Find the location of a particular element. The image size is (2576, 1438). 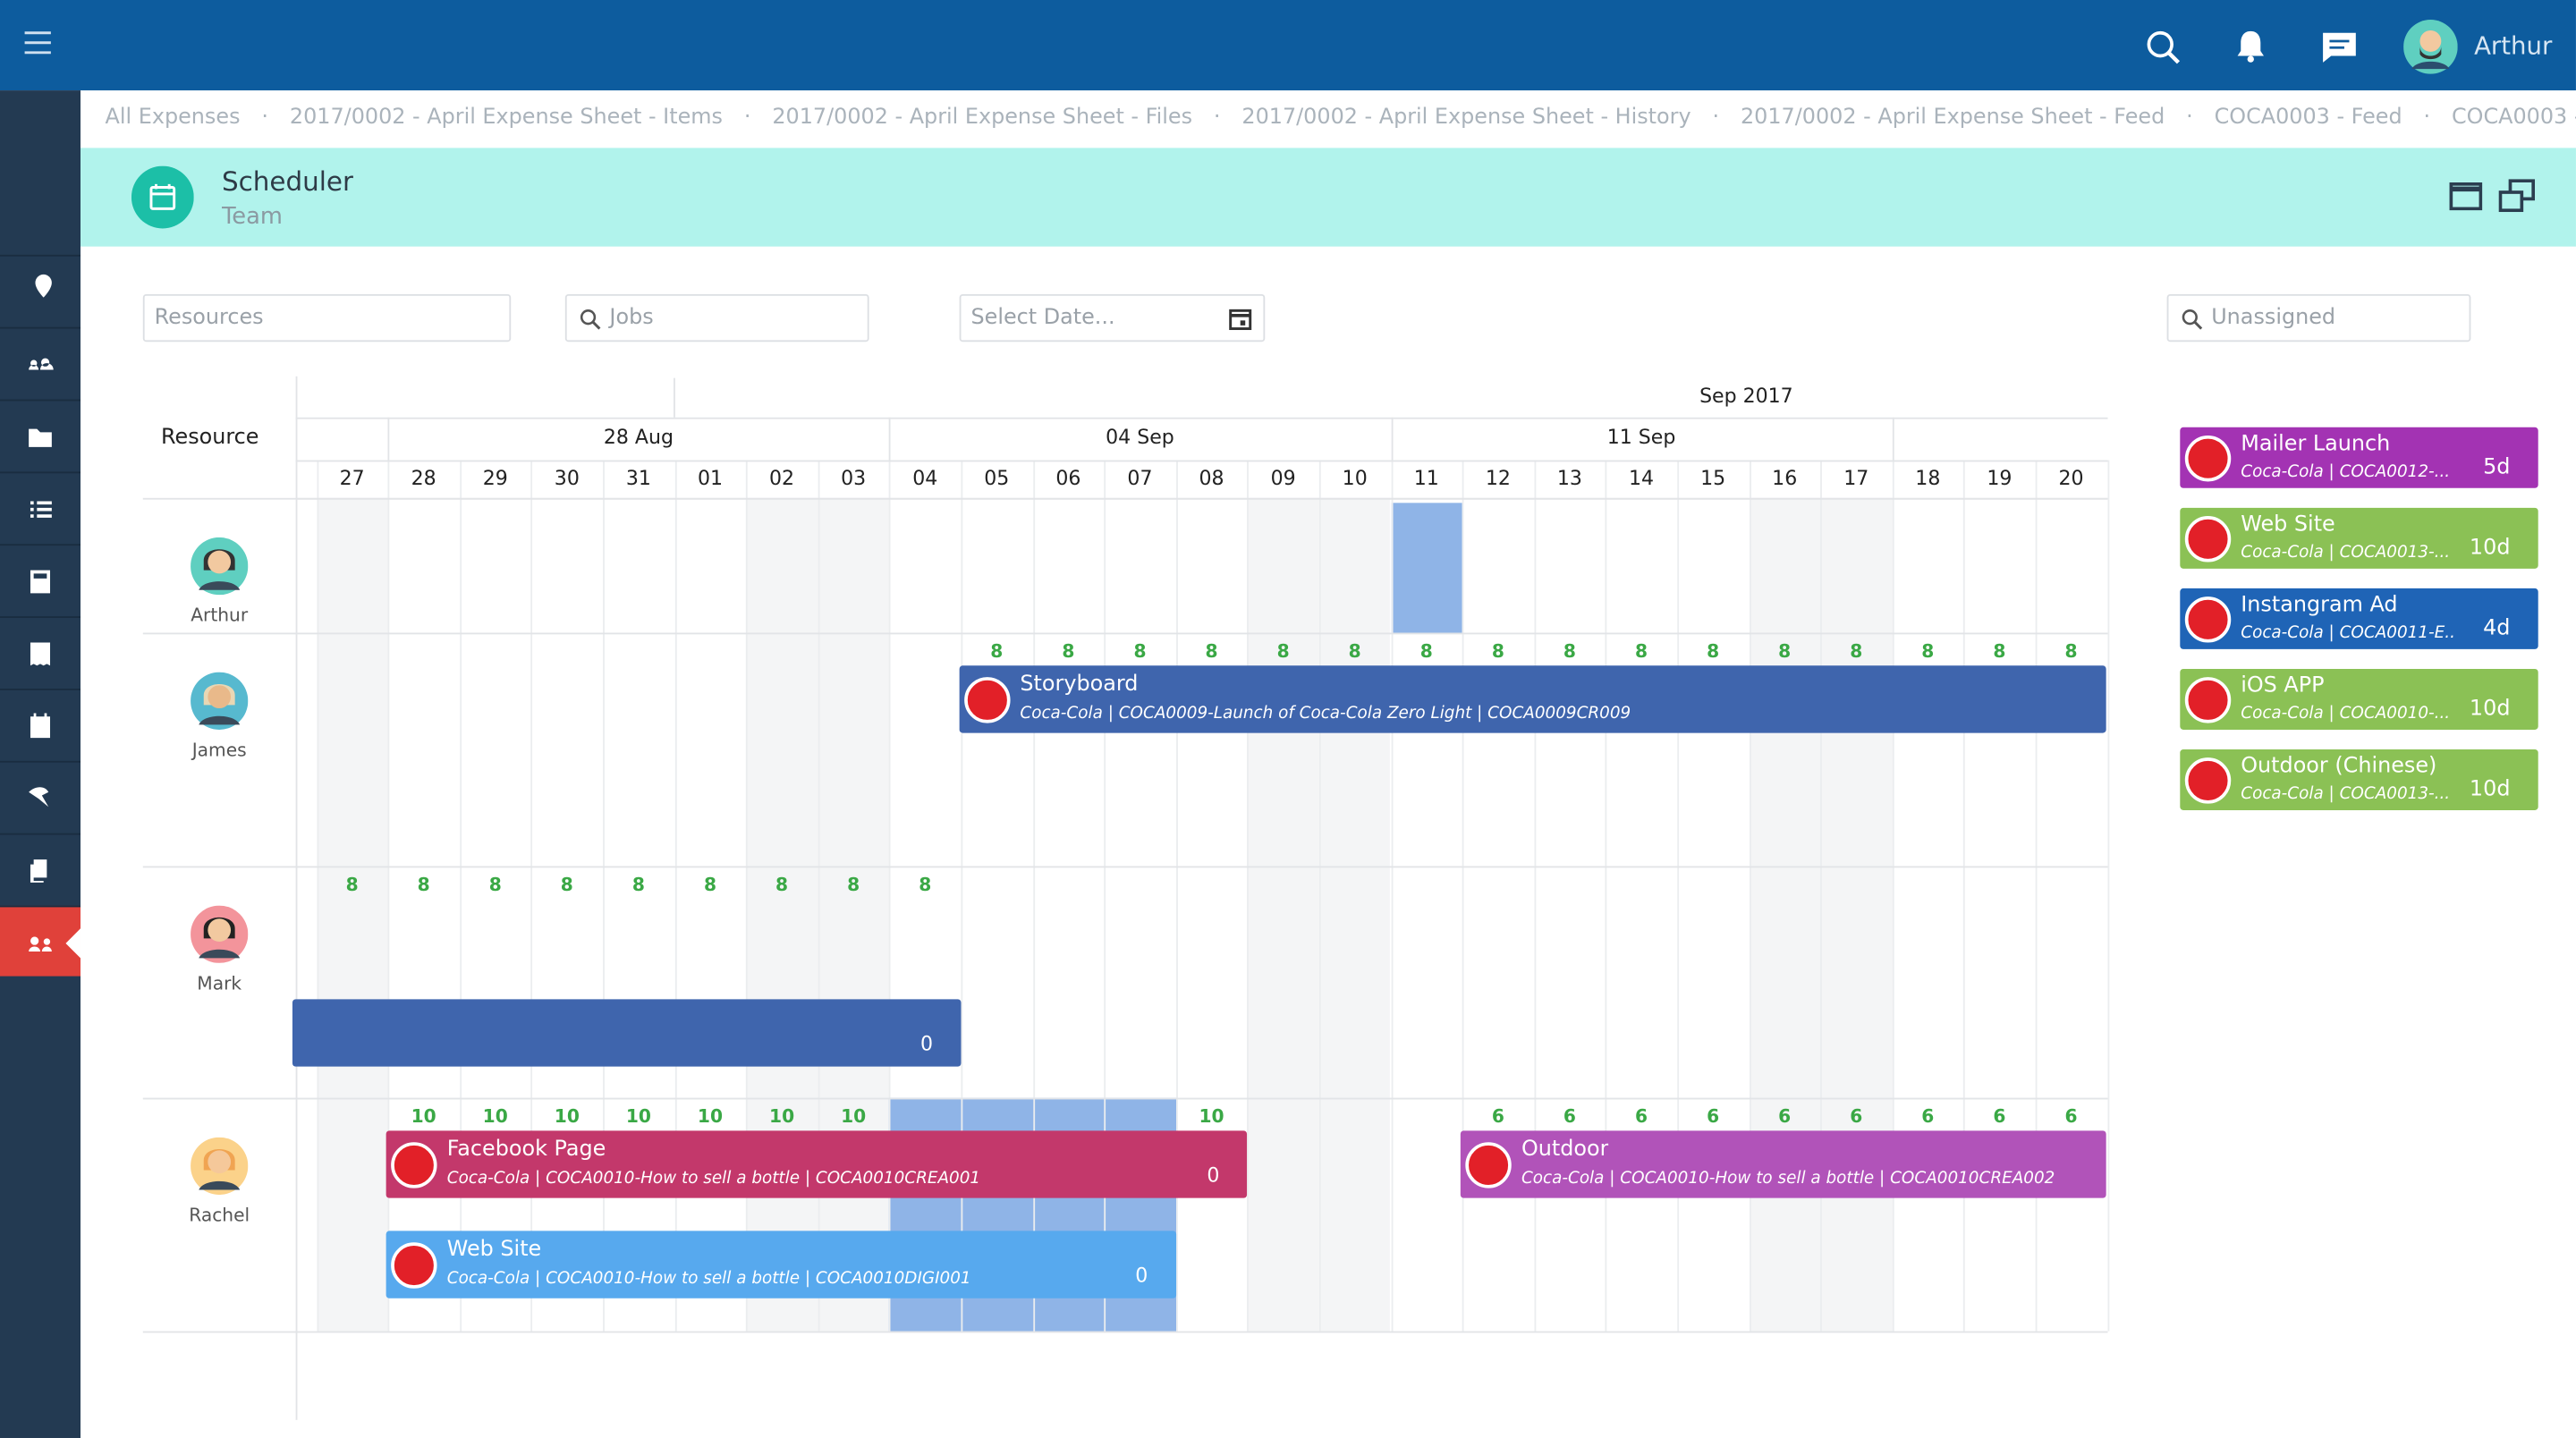

top-bar: Arthur is located at coordinates (1288, 45).